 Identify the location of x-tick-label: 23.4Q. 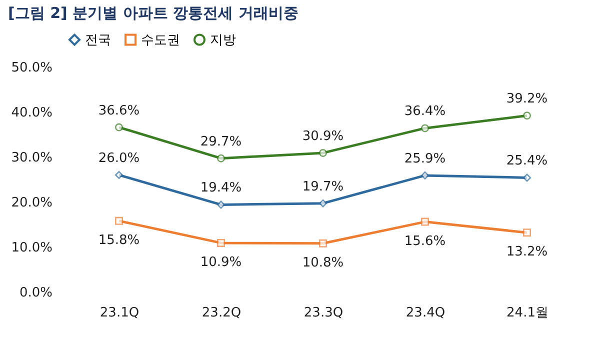
(426, 313).